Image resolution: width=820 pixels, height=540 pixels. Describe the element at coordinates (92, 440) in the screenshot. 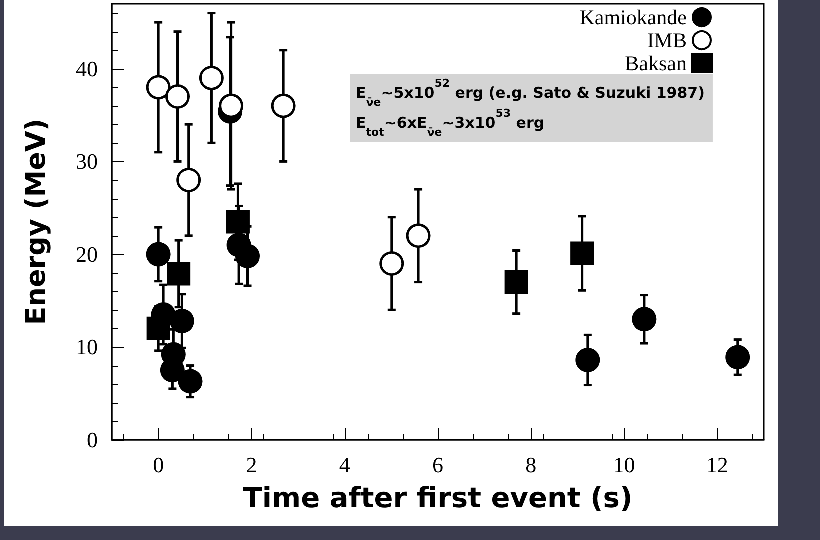

I see `y-tick-label: 0` at that location.